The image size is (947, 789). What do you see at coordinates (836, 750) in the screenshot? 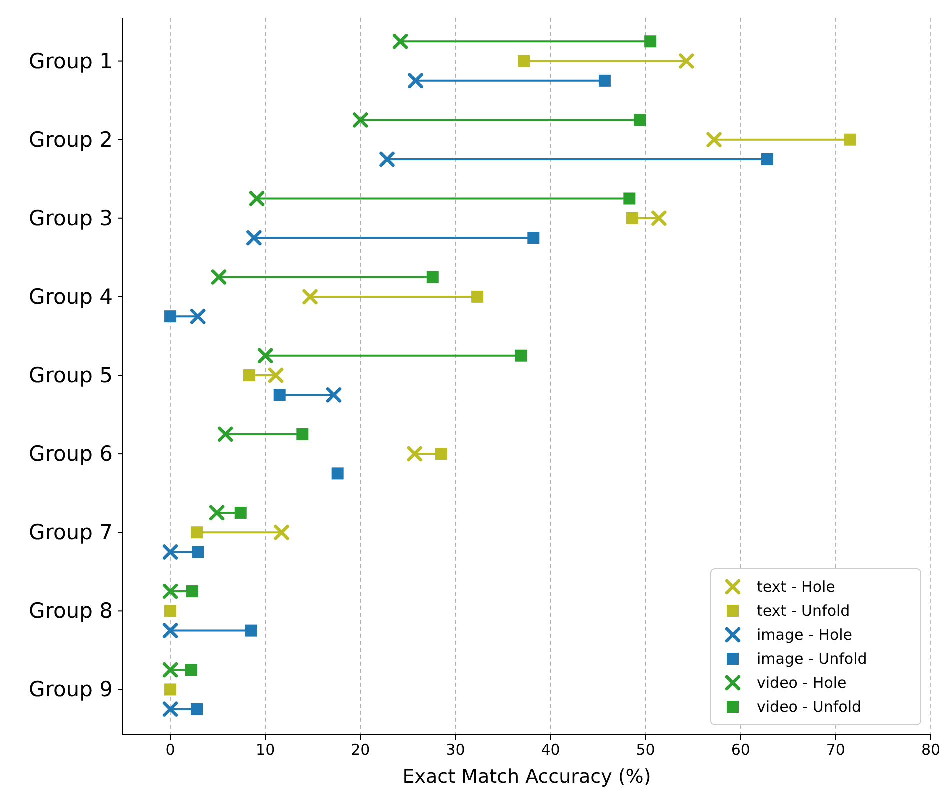
I see `x-tick-label: 70` at bounding box center [836, 750].